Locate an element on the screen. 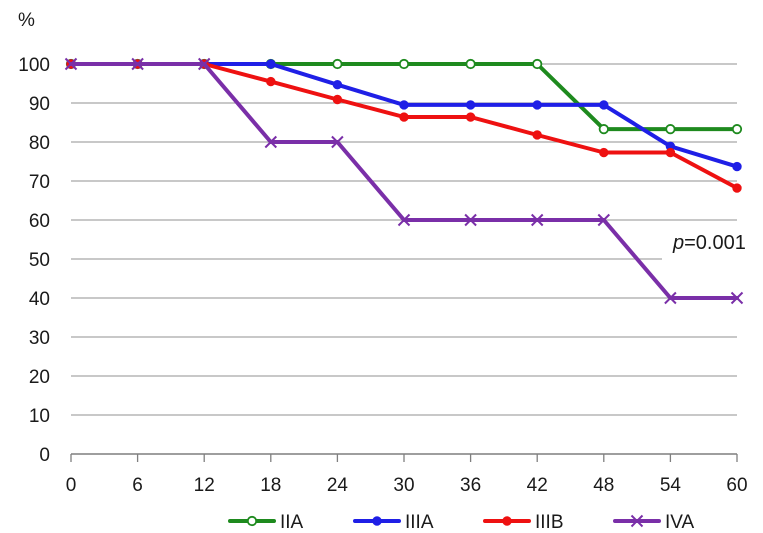 This screenshot has width=763, height=533. legend-item-iva: IVA is located at coordinates (654, 522).